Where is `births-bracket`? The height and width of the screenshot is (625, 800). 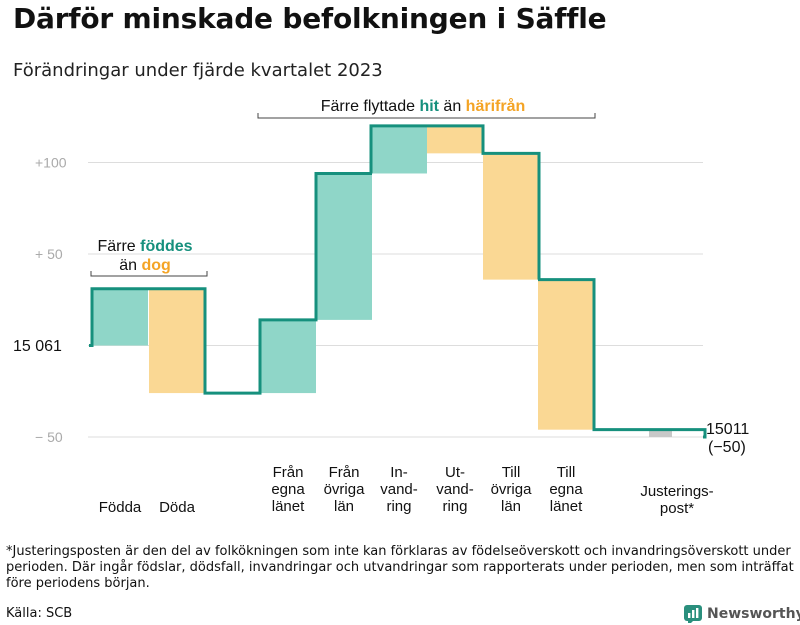
births-bracket is located at coordinates (149, 274).